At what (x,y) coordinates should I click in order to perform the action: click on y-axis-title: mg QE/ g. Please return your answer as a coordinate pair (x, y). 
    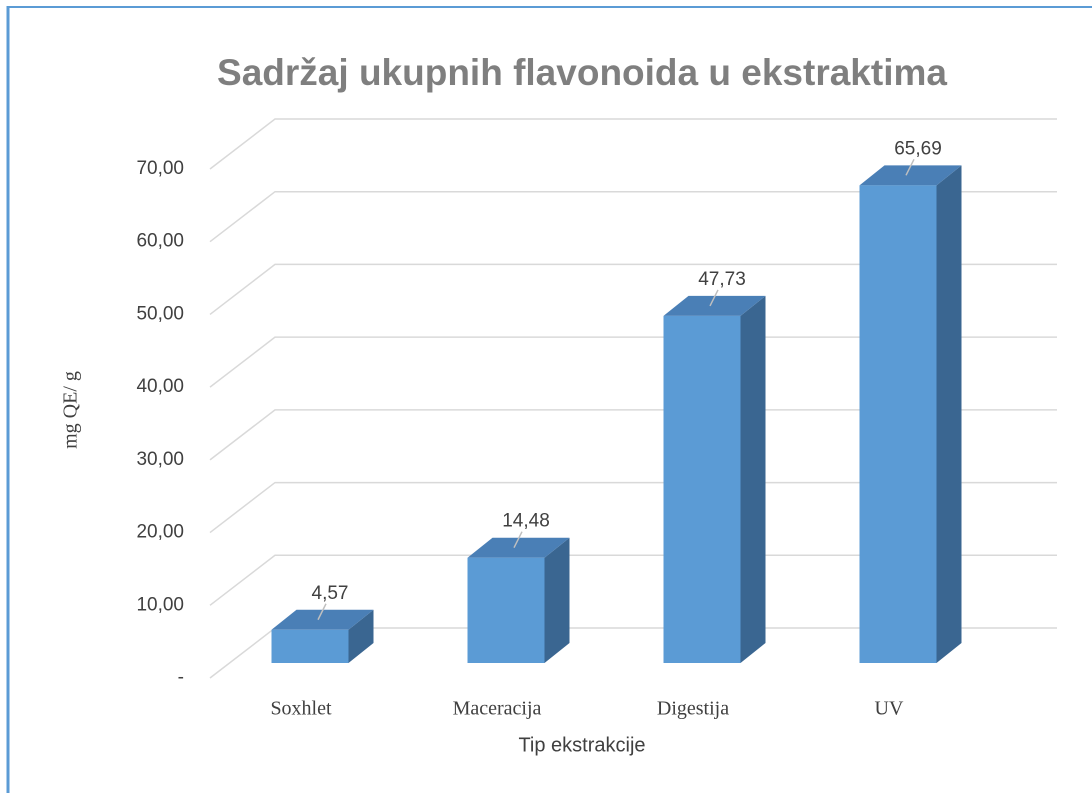
    Looking at the image, I should click on (71, 410).